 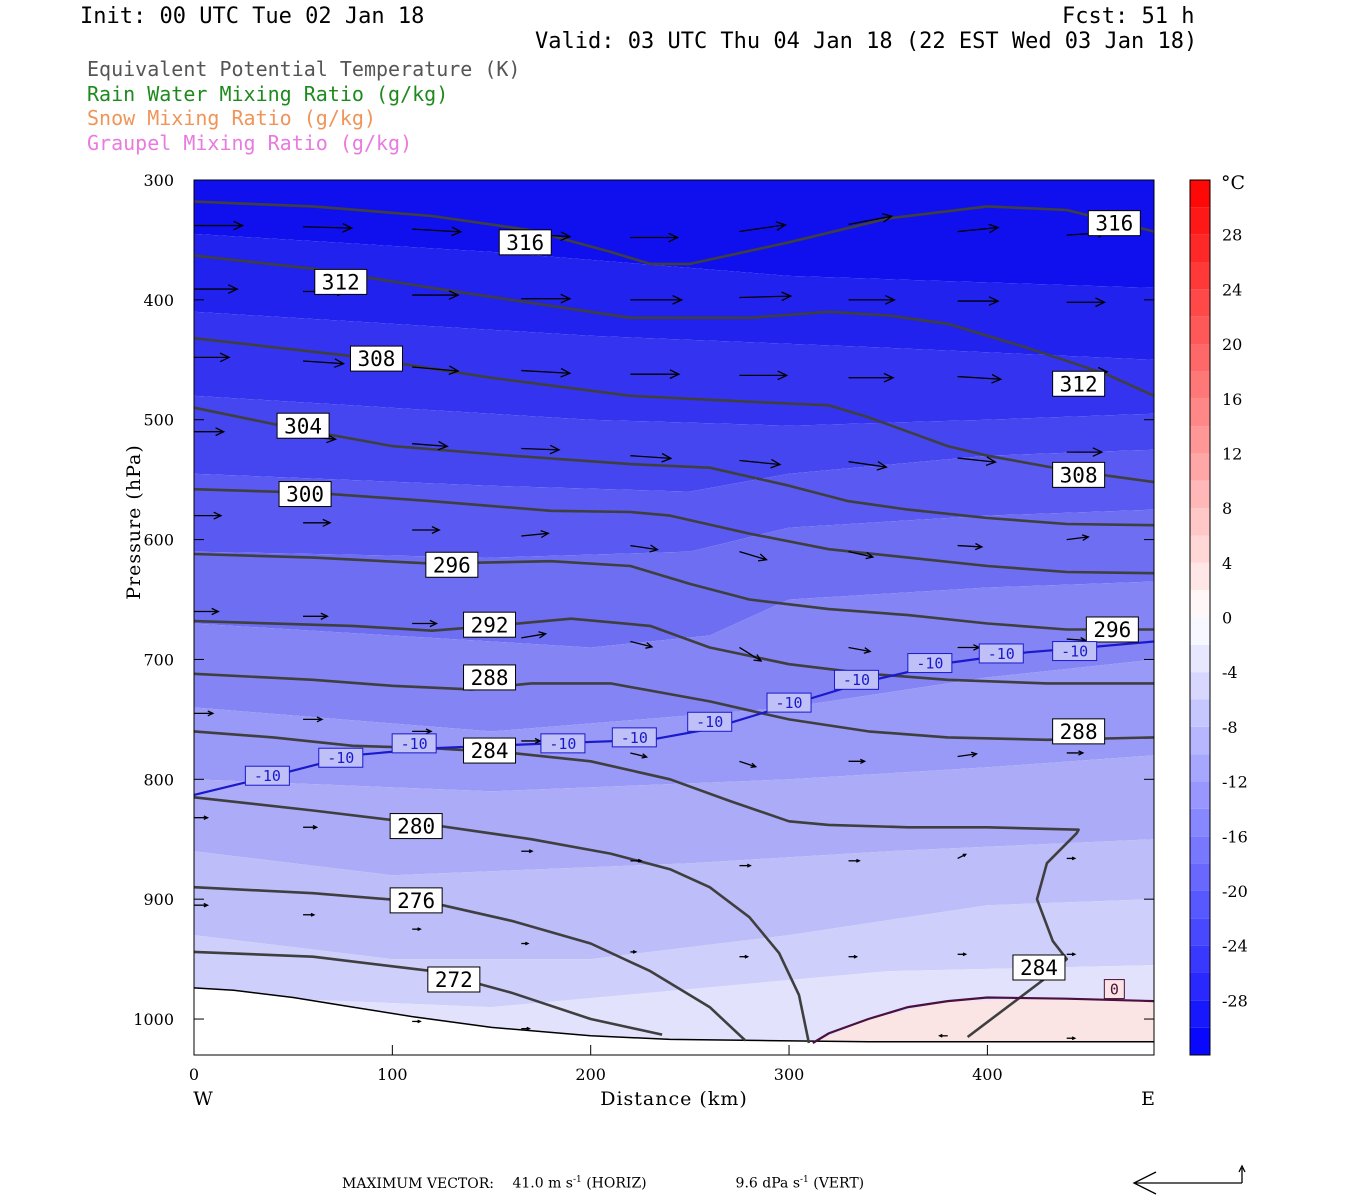 I want to click on theta-e-label-text: 280, so click(x=416, y=827).